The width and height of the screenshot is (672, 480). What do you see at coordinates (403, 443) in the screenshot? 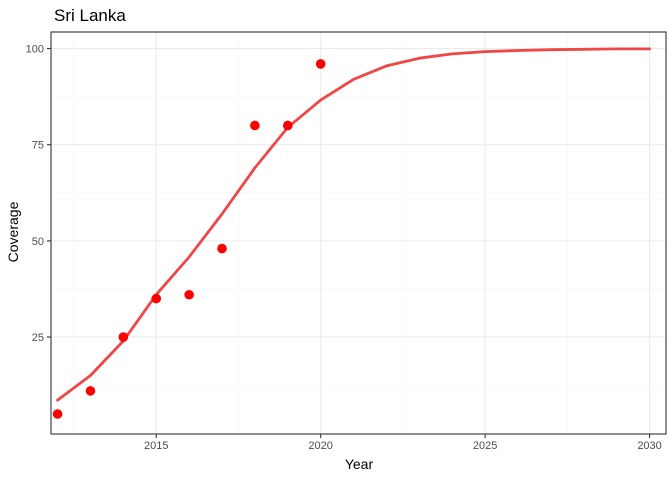
I see `x-axis: 2015 2020 2025 2030` at bounding box center [403, 443].